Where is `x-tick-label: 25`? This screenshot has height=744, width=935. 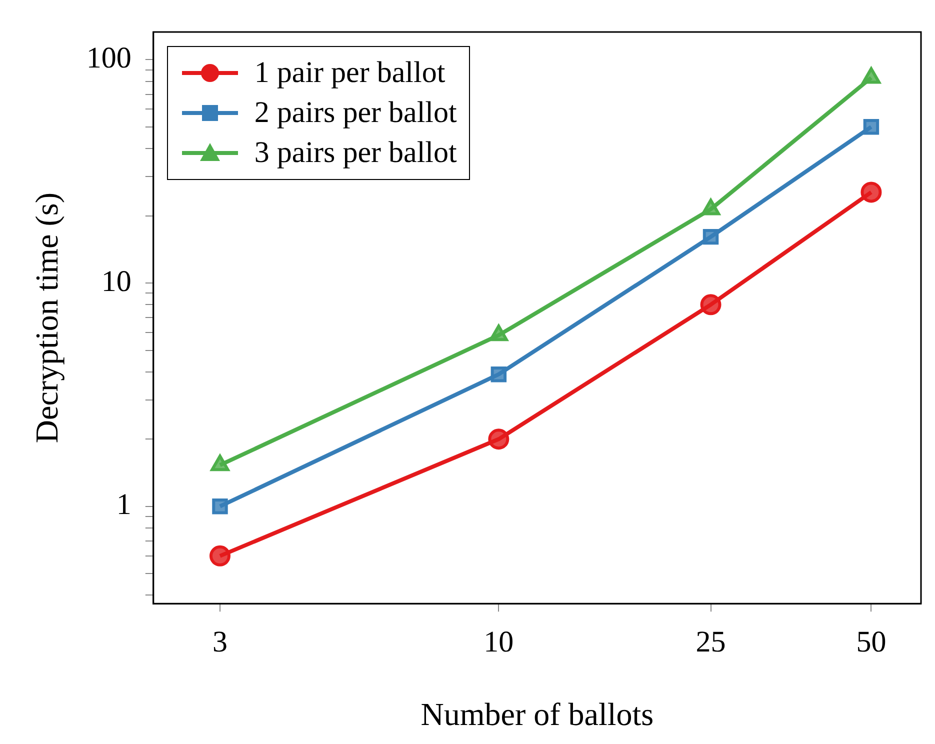
x-tick-label: 25 is located at coordinates (711, 641).